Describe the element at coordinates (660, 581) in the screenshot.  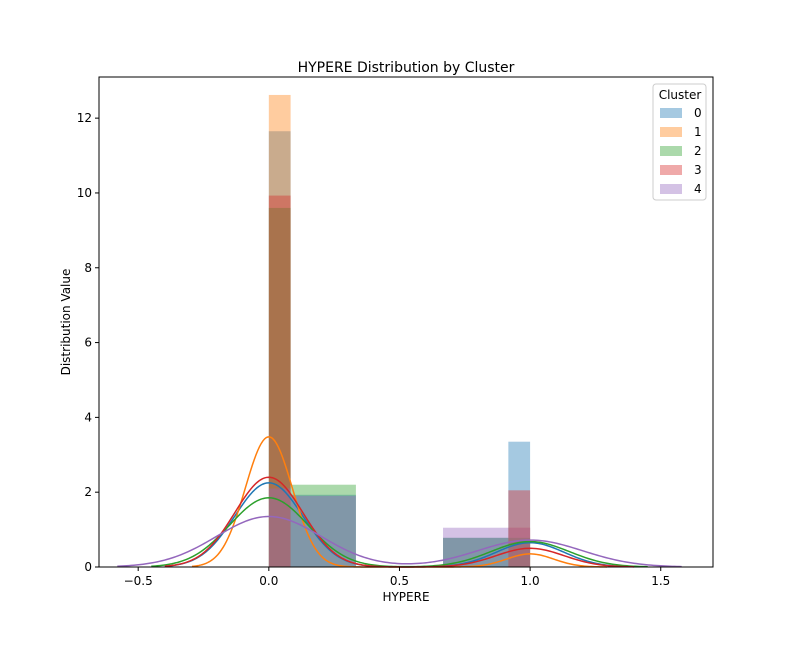
I see `x-tick-label: 1.5` at that location.